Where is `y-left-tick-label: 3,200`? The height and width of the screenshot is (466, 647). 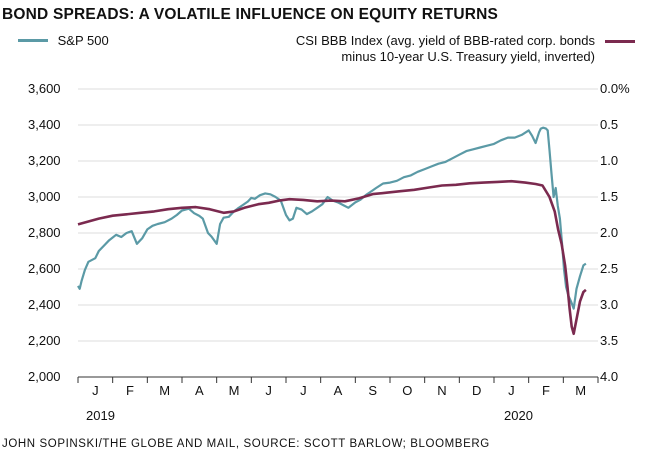 y-left-tick-label: 3,200 is located at coordinates (44, 160).